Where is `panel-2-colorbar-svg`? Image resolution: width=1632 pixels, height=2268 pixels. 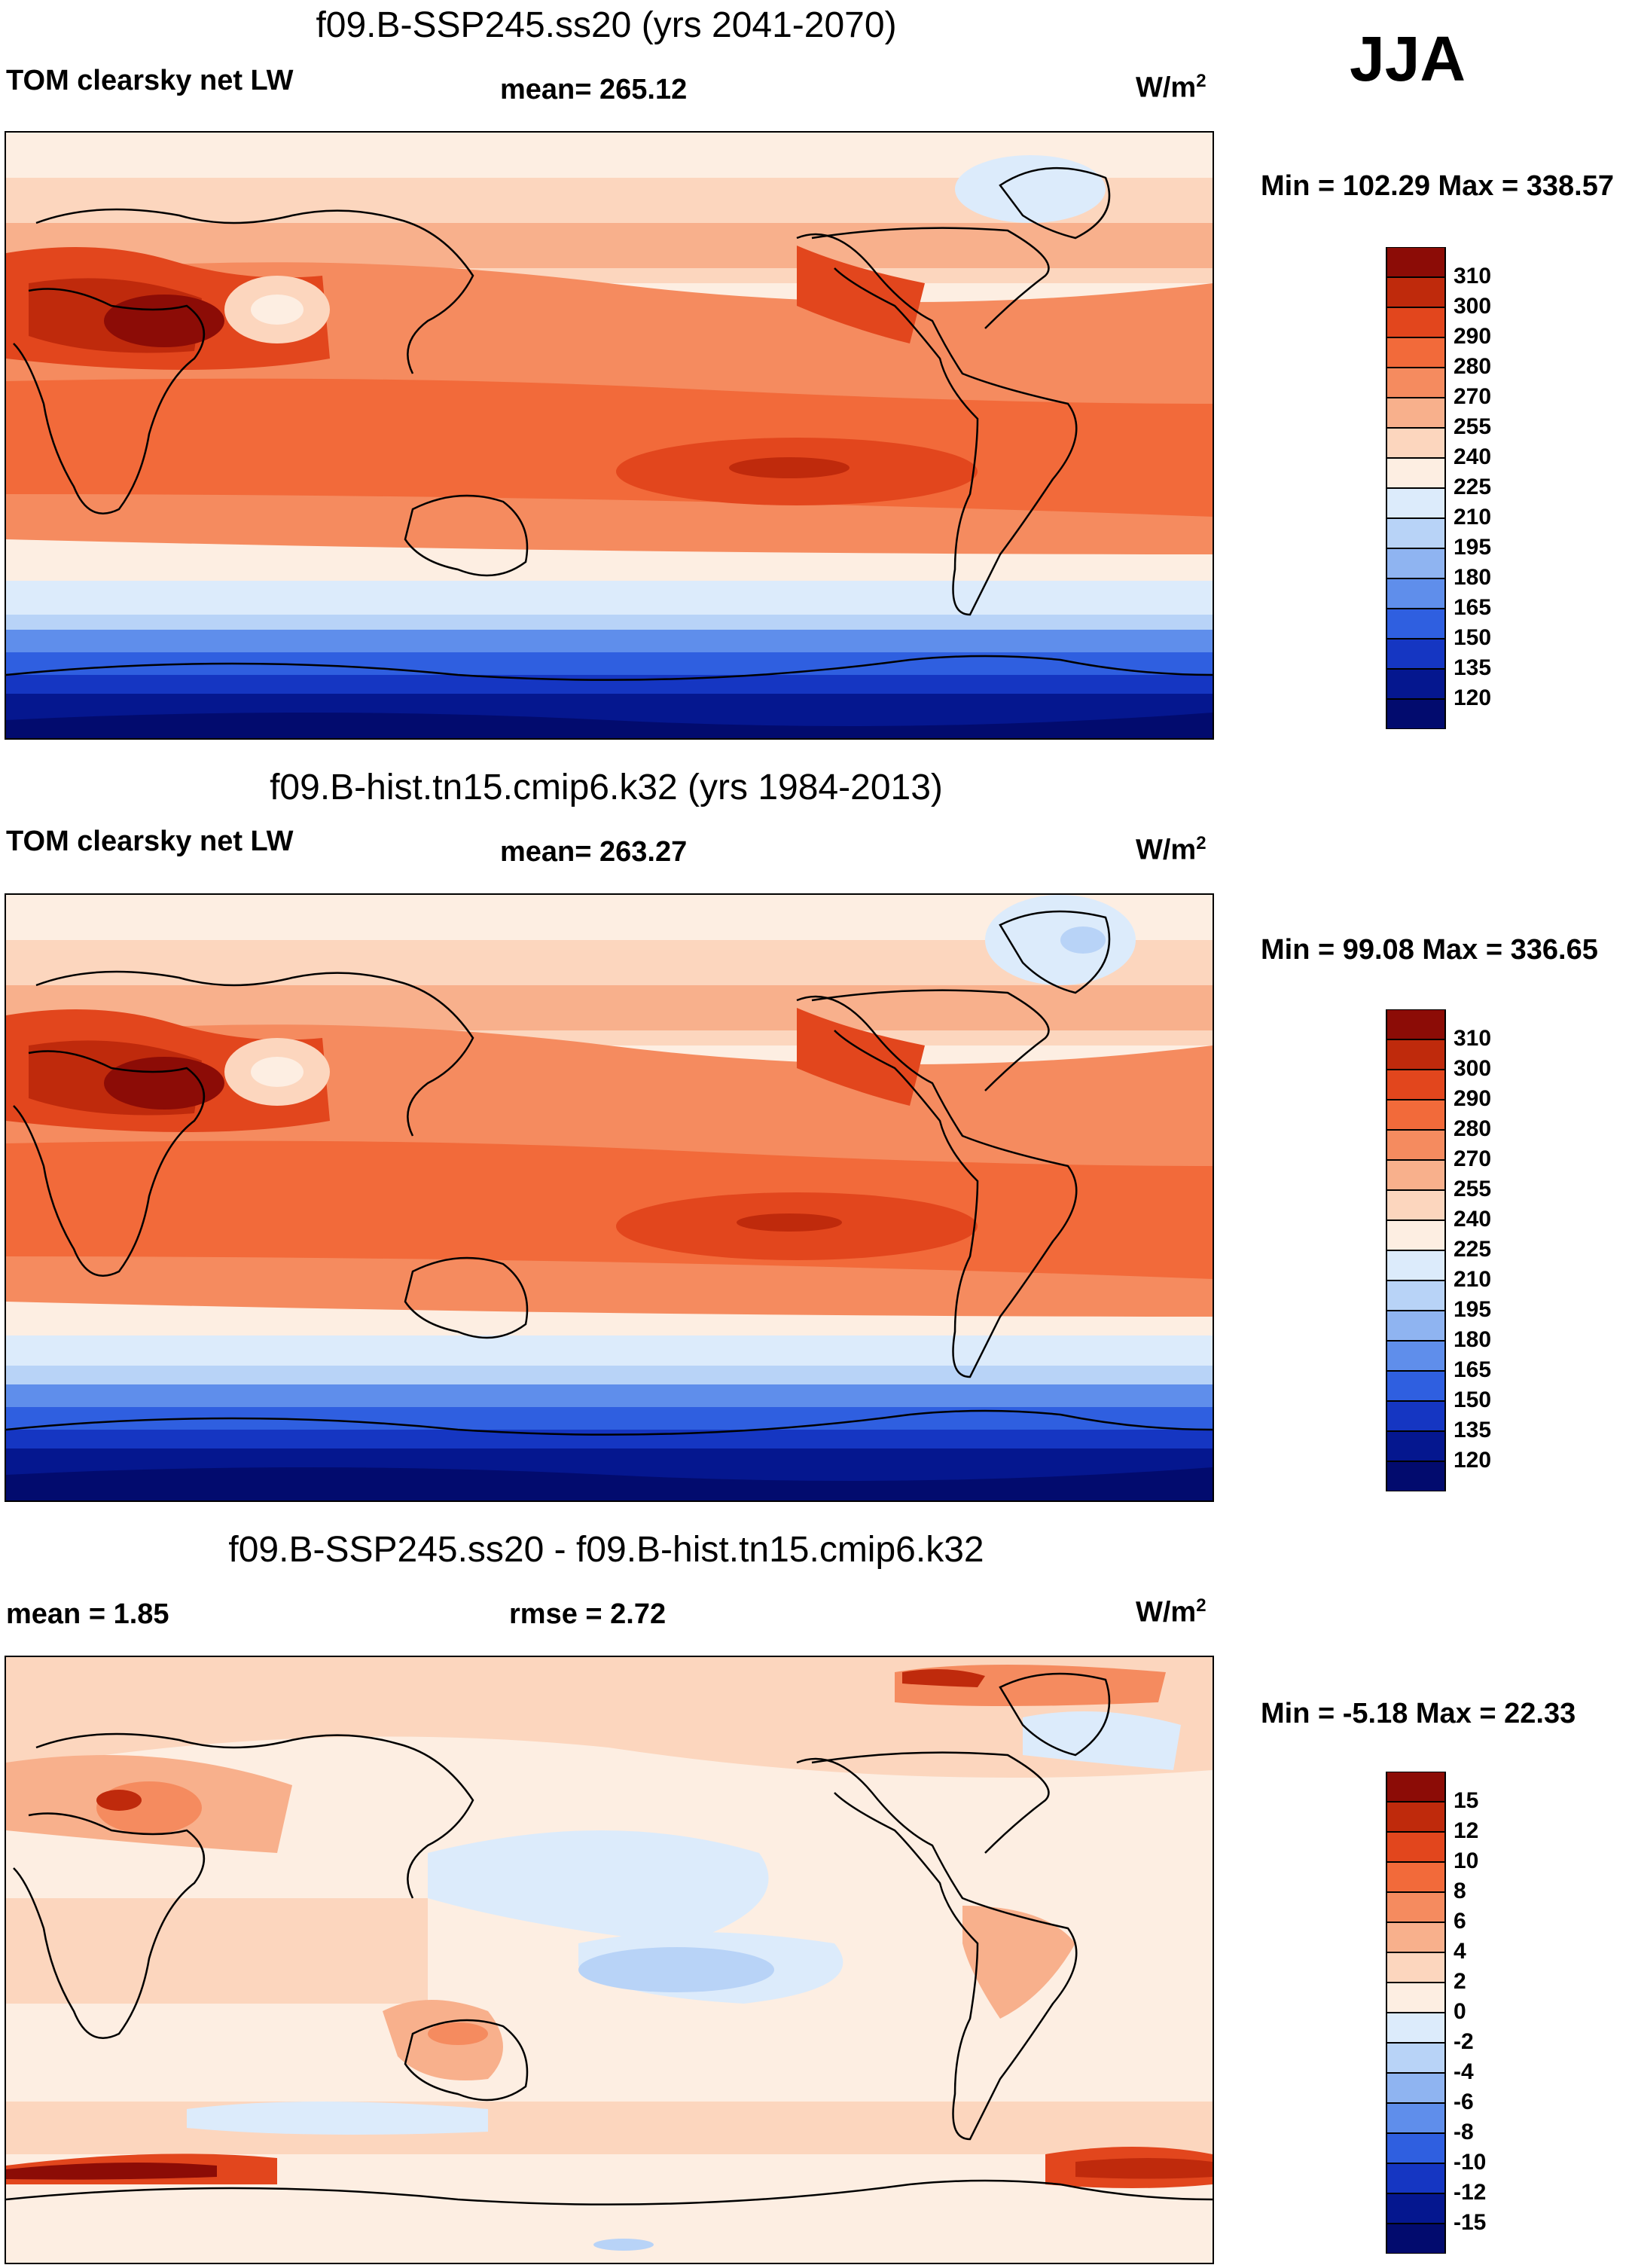 panel-2-colorbar-svg is located at coordinates (1416, 1250).